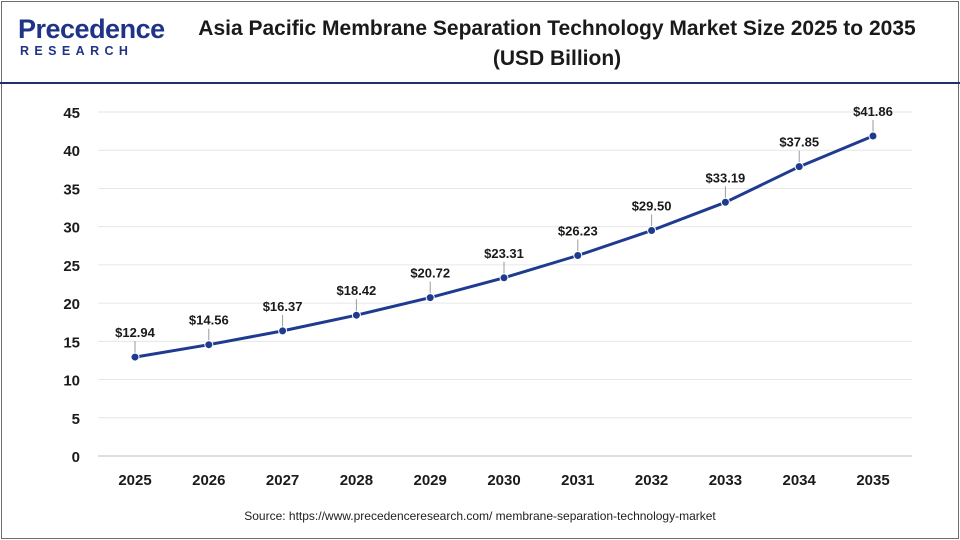  I want to click on data-label: $23.31, so click(504, 253).